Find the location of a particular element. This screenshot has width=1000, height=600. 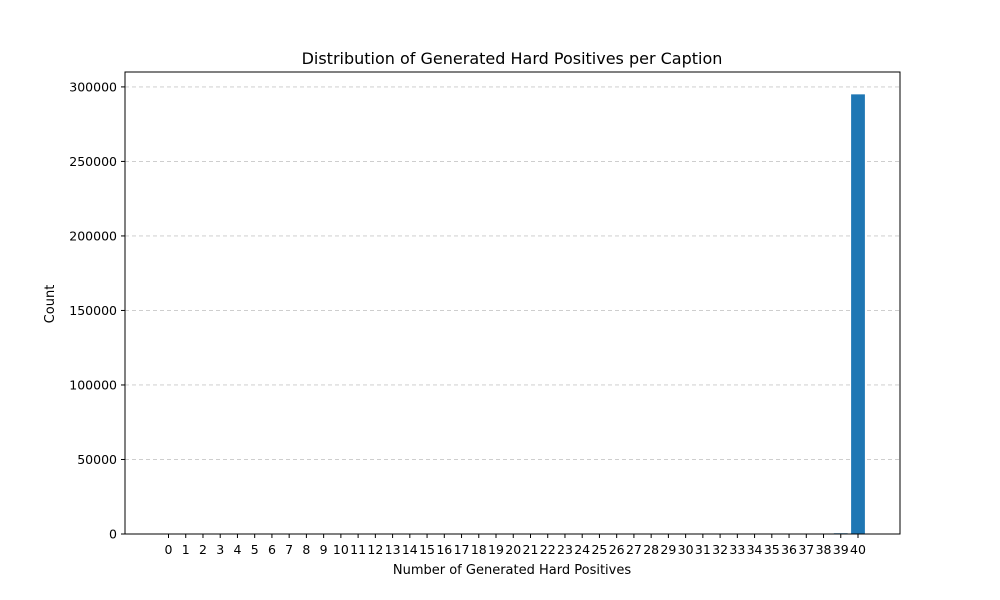

x-tick-label: 11 is located at coordinates (358, 549).